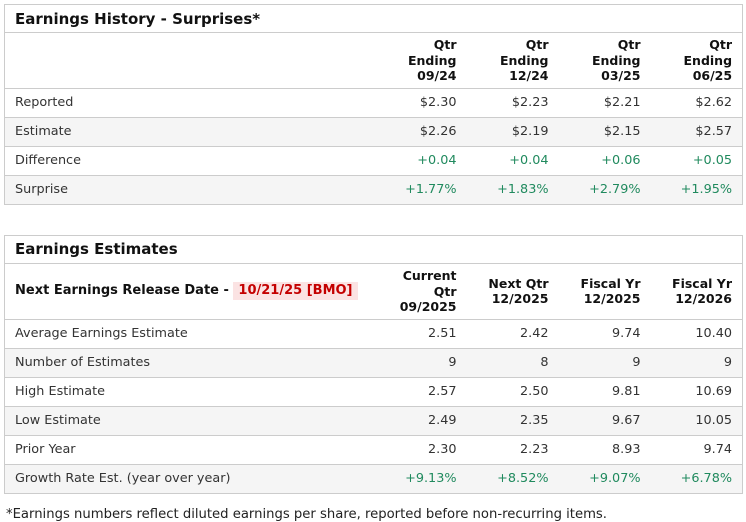 The width and height of the screenshot is (746, 522). Describe the element at coordinates (696, 421) in the screenshot. I see `cell-value: 10.05` at that location.